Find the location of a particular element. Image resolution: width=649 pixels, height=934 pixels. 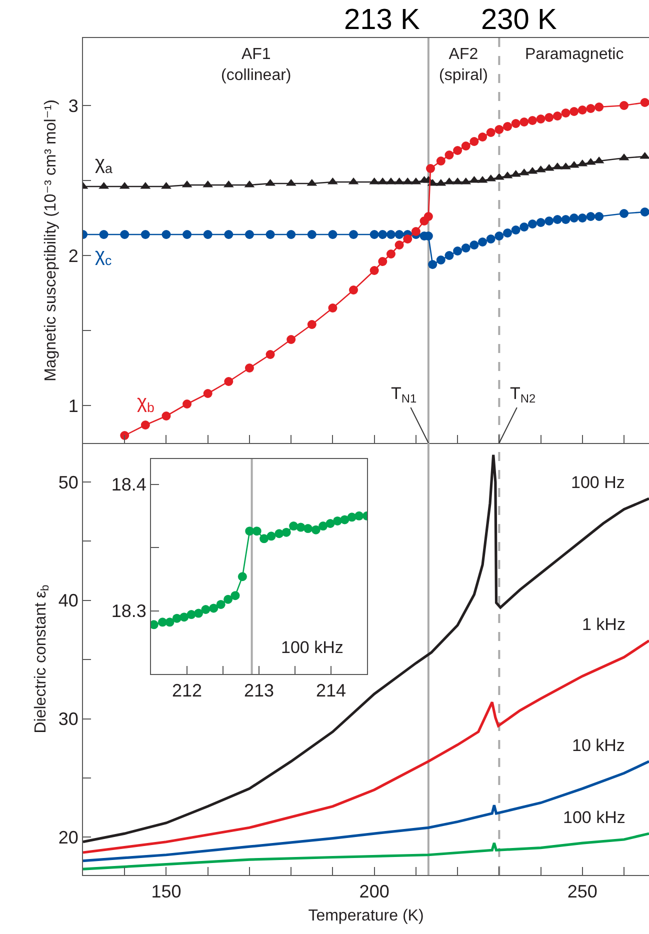

series-label: χ$_{c}$ is located at coordinates (103, 256).